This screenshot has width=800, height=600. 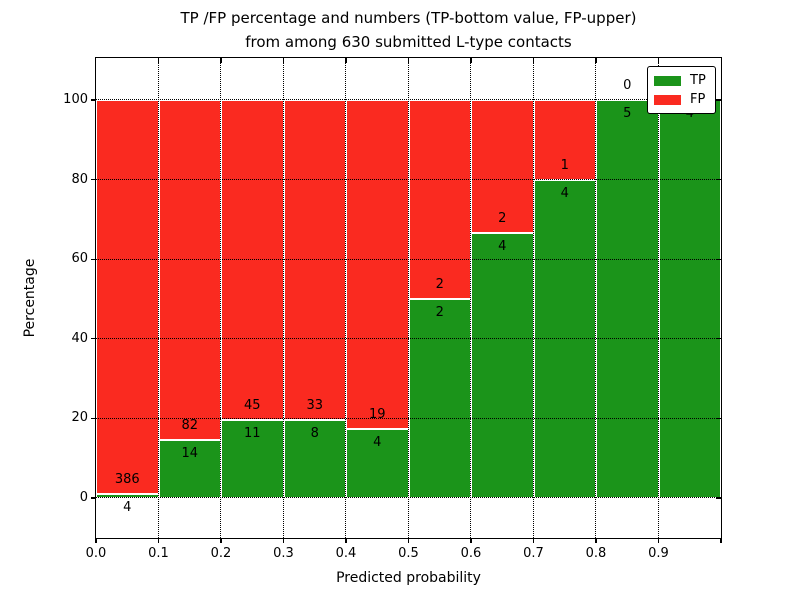 I want to click on x-tick-label: 0.7, so click(x=533, y=553).